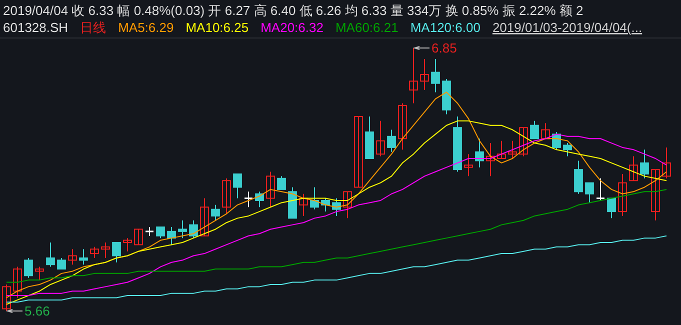 The image size is (681, 325). Describe the element at coordinates (445, 27) in the screenshot. I see `text: MA120:6.00` at that location.